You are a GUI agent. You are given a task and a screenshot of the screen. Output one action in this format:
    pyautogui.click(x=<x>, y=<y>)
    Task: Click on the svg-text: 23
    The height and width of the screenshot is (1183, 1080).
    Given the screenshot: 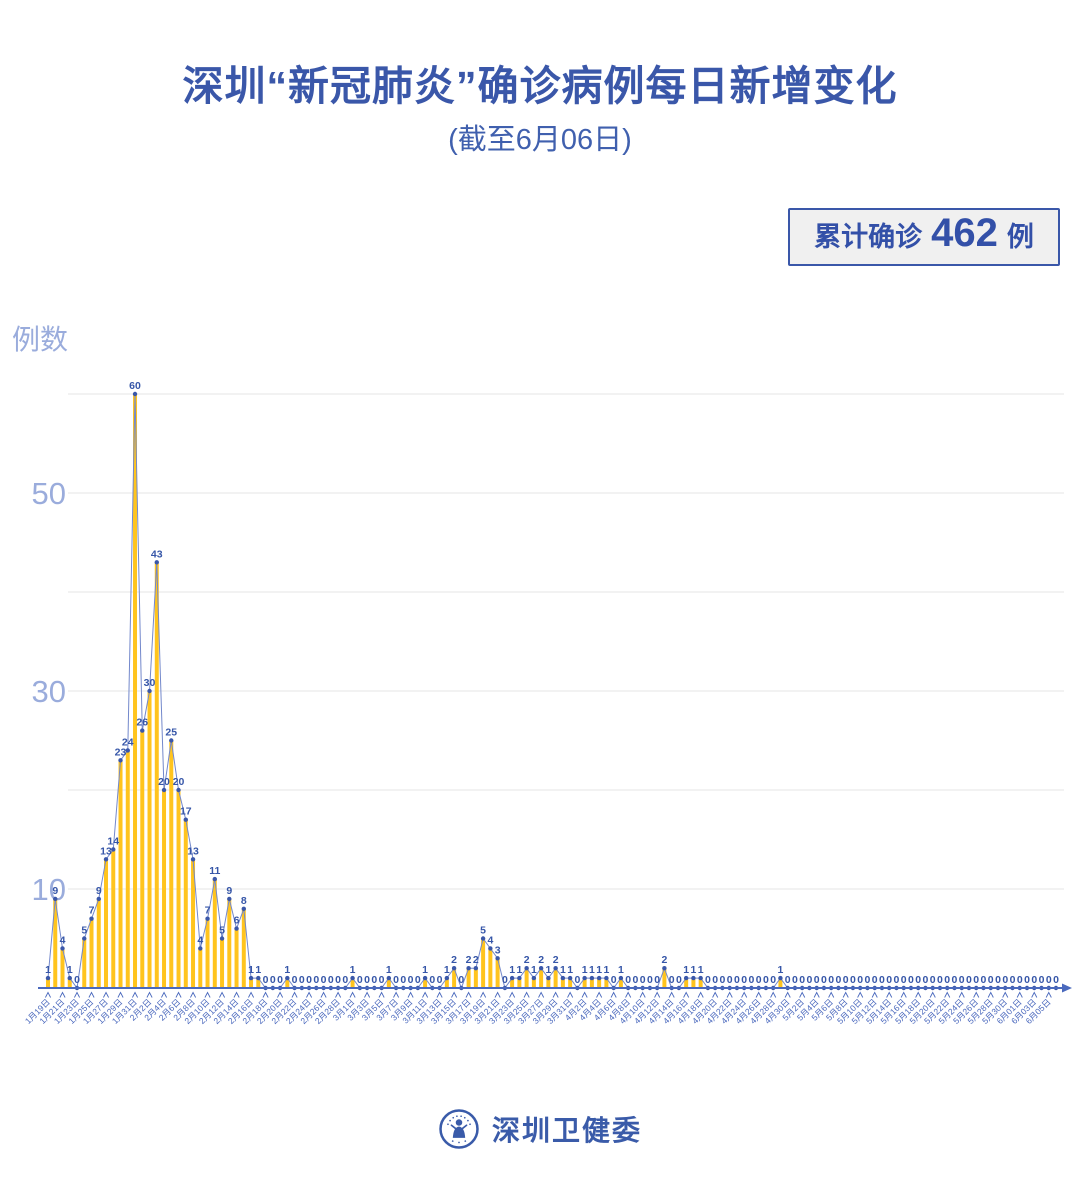 What is the action you would take?
    pyautogui.click(x=121, y=752)
    